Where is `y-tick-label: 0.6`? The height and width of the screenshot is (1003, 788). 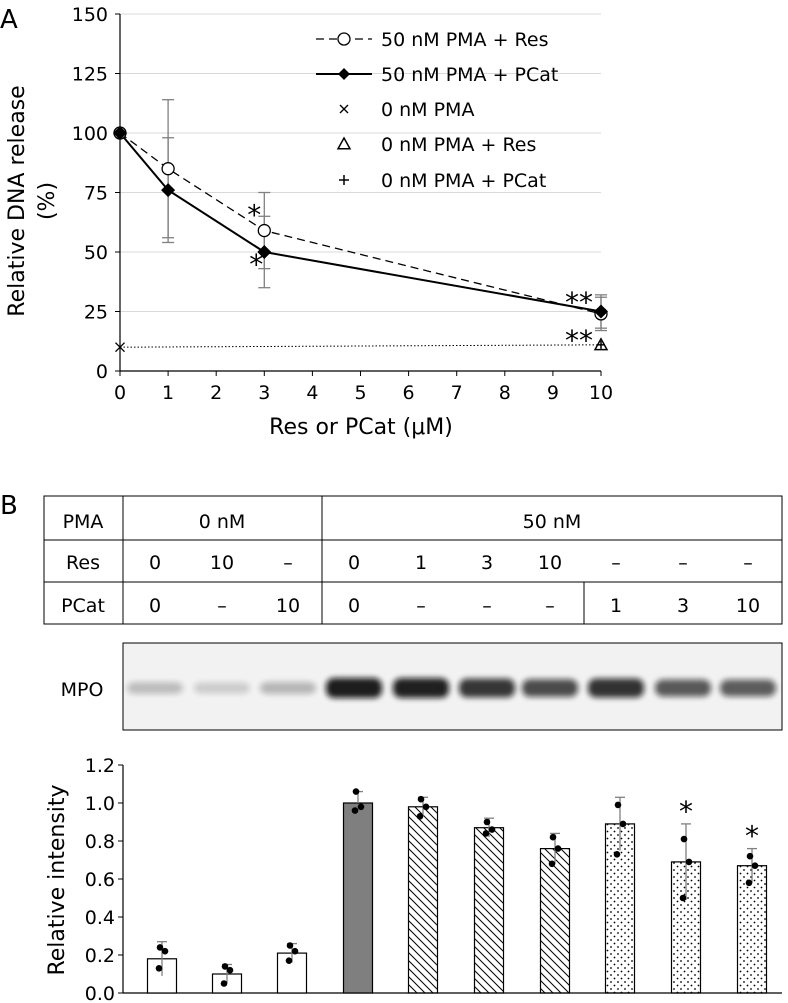 y-tick-label: 0.6 is located at coordinates (100, 880).